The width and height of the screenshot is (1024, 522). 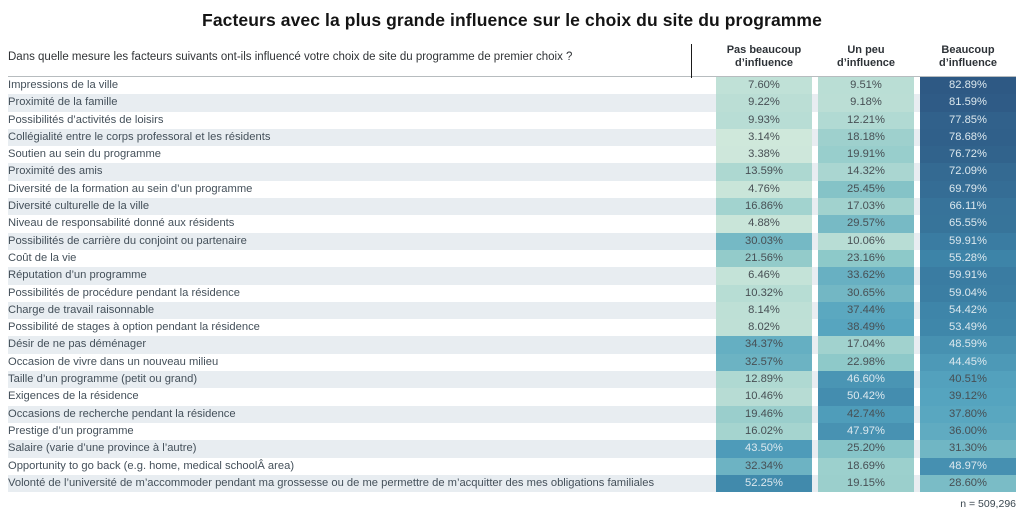 I want to click on value-cell-pas-beaucoup: 12.89%, so click(x=764, y=380).